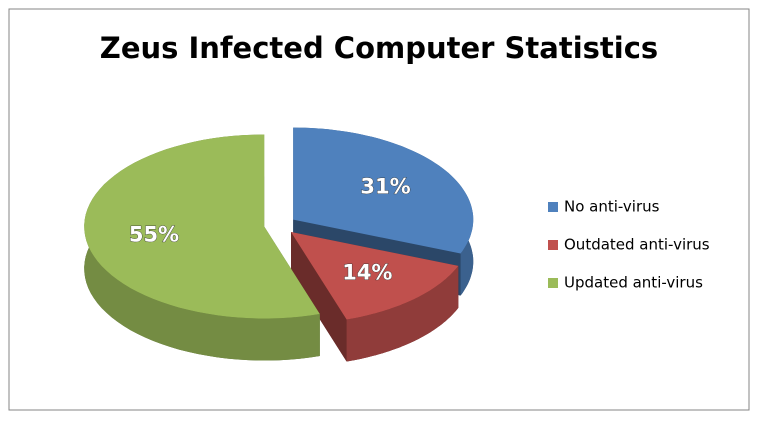  Describe the element at coordinates (154, 234) in the screenshot. I see `data-label: 55%` at that location.